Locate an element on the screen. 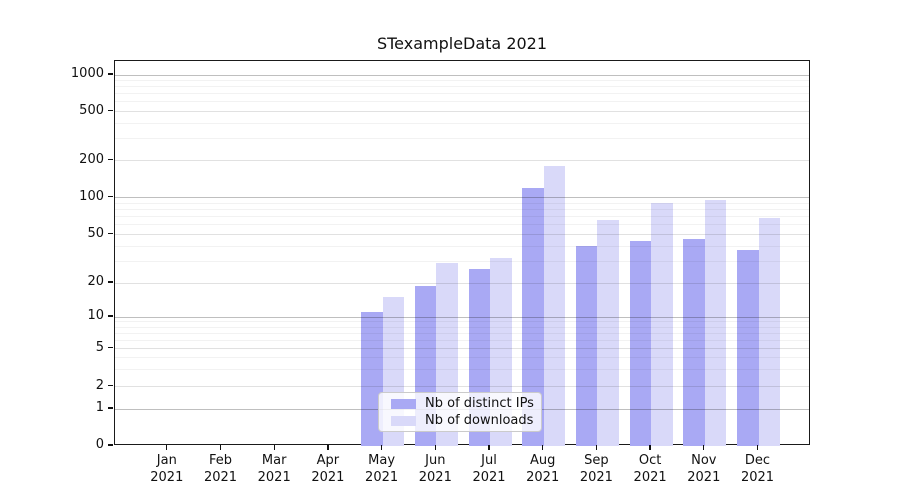 The image size is (900, 500). legend: Nb of distinct IPs Nb of downloads is located at coordinates (460, 412).